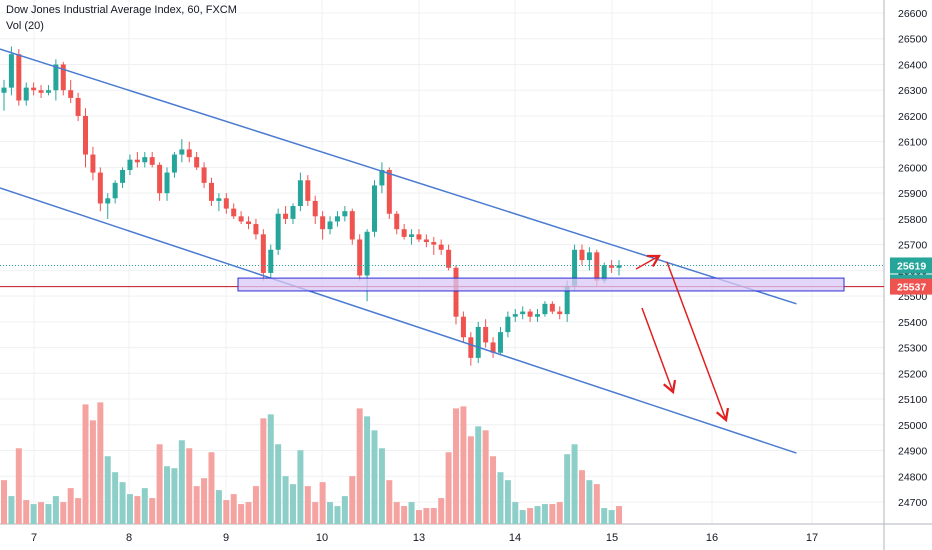 This screenshot has height=550, width=932. Describe the element at coordinates (912, 117) in the screenshot. I see `y-tick-label: 26200` at that location.